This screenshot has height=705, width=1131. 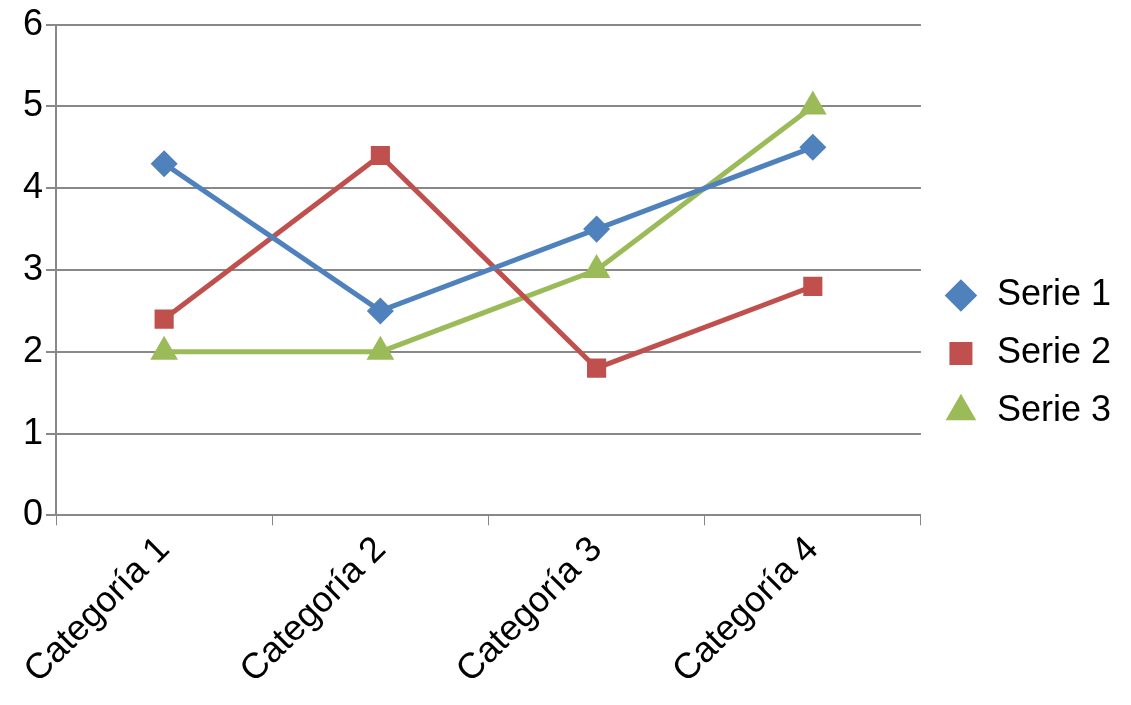 I want to click on legend-label: Serie 1, so click(x=1054, y=293).